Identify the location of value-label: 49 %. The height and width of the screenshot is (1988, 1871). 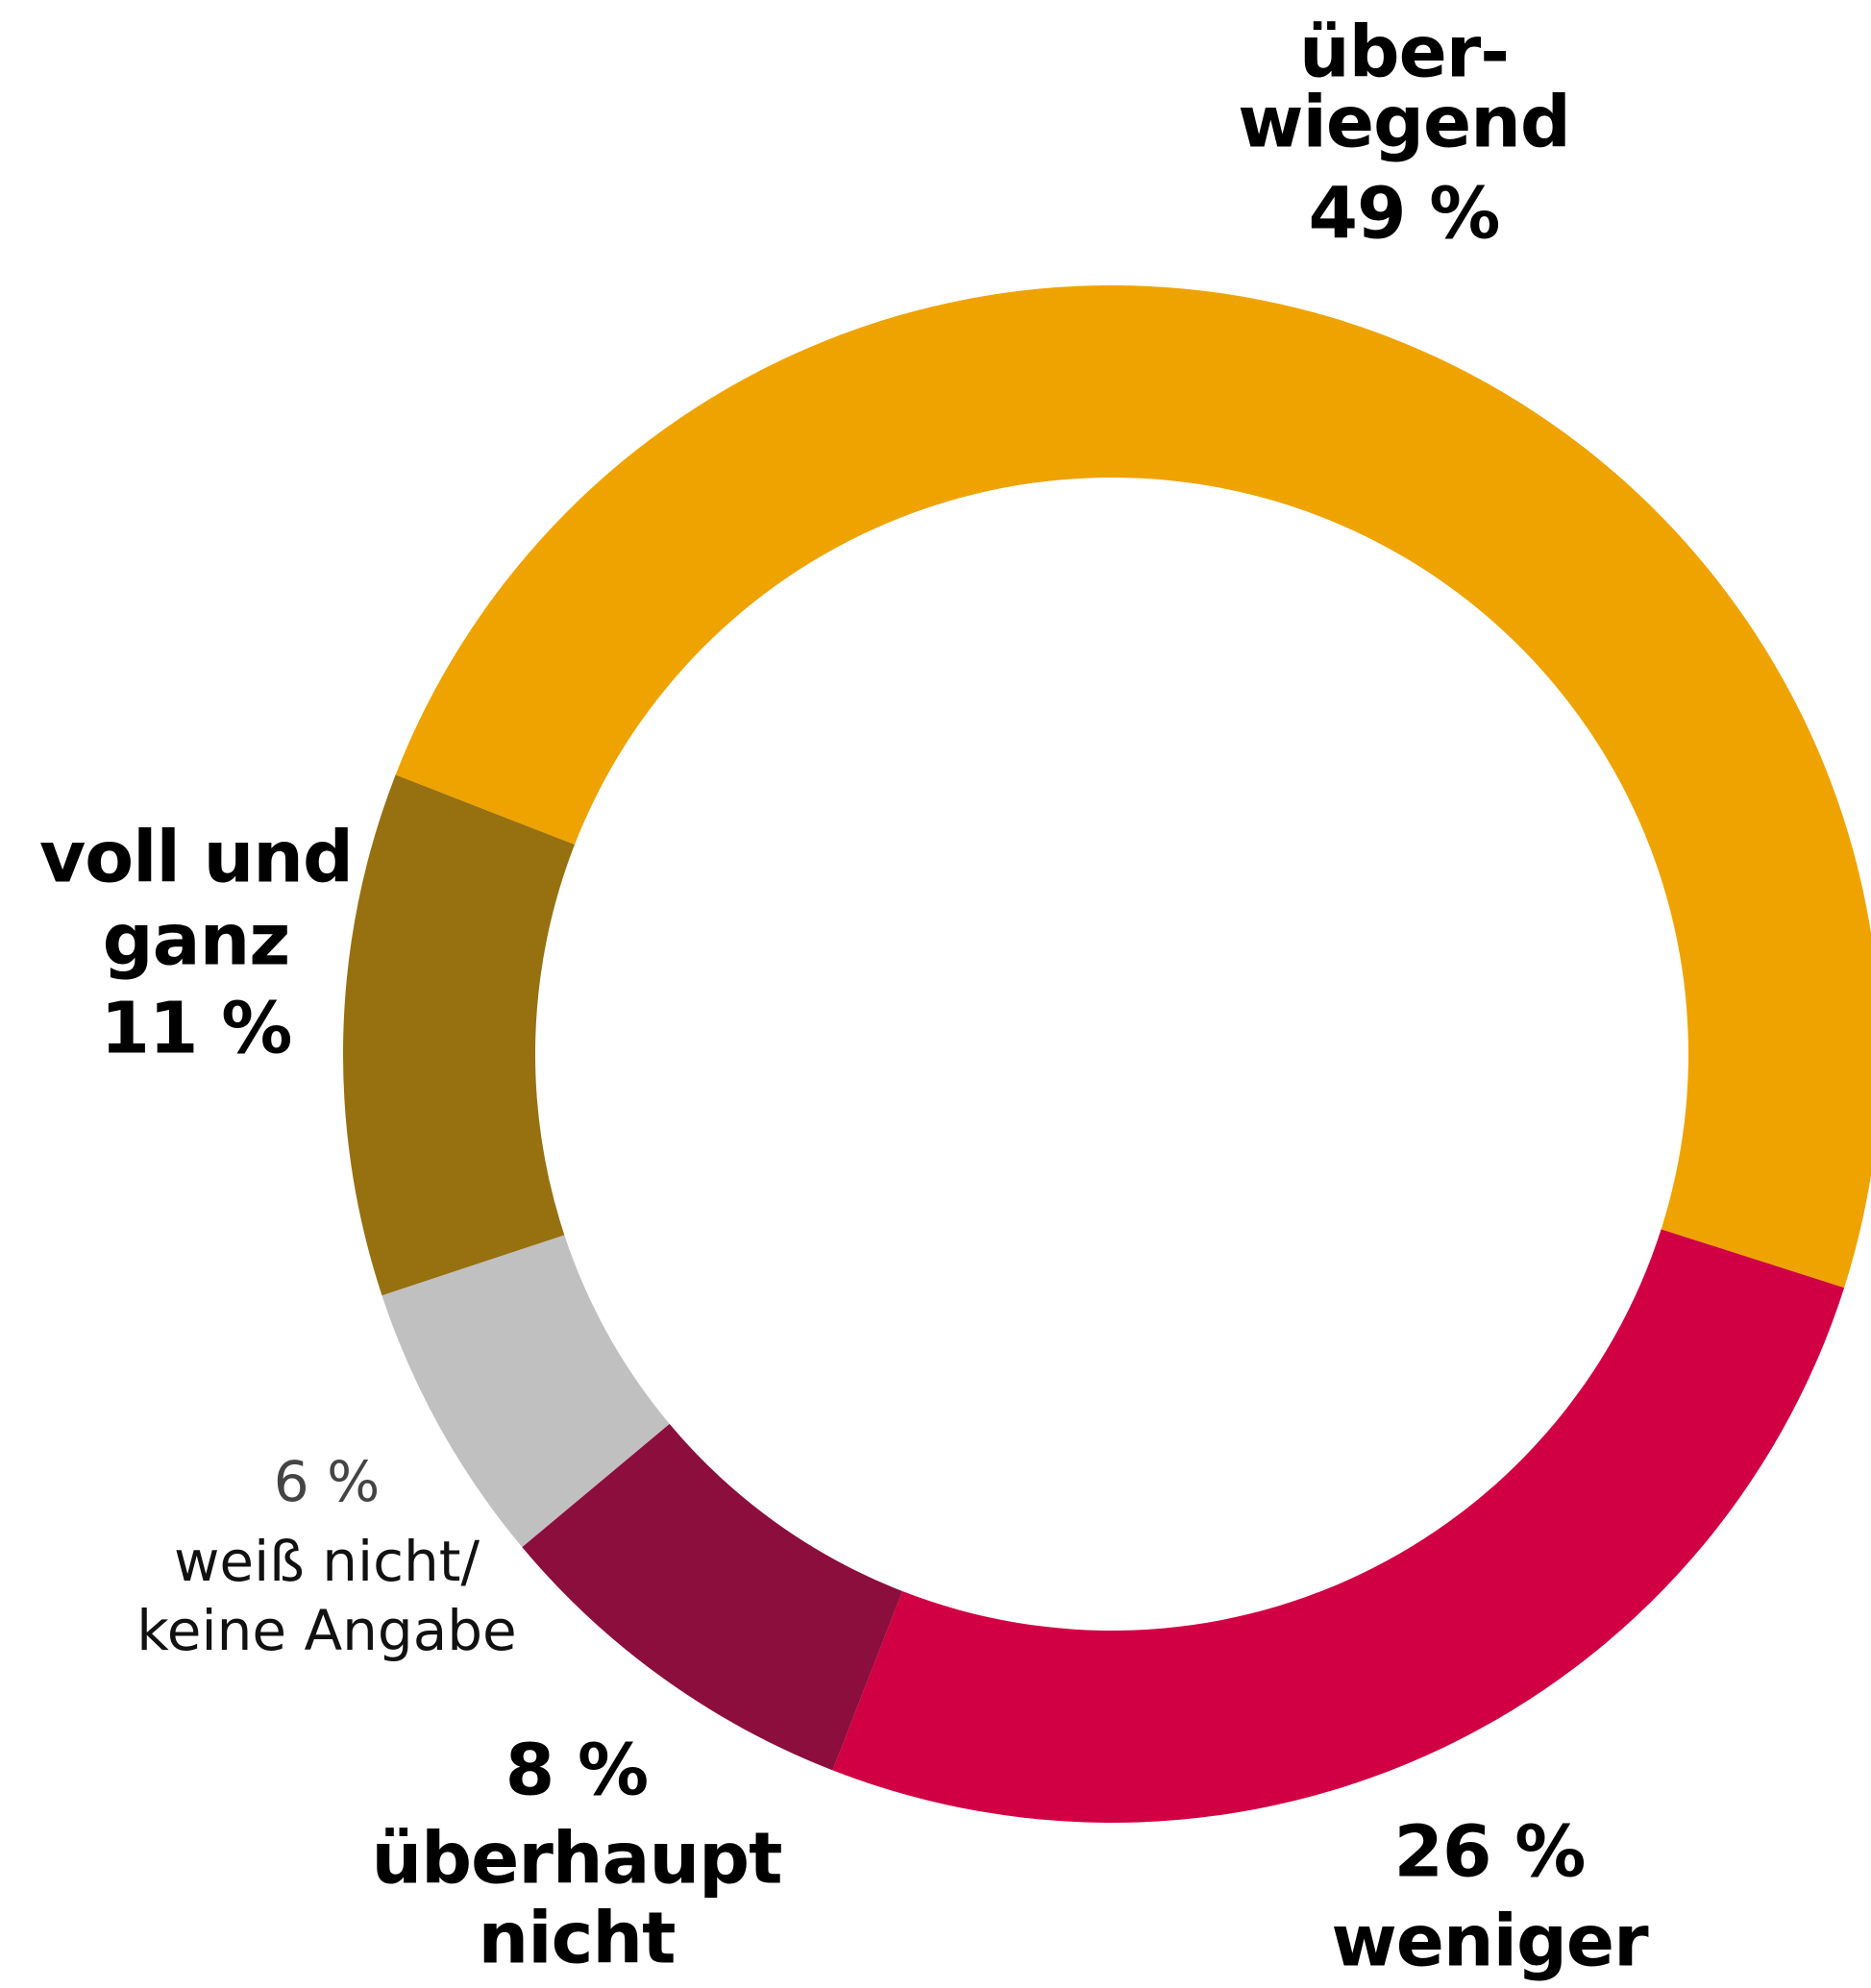
(1405, 214).